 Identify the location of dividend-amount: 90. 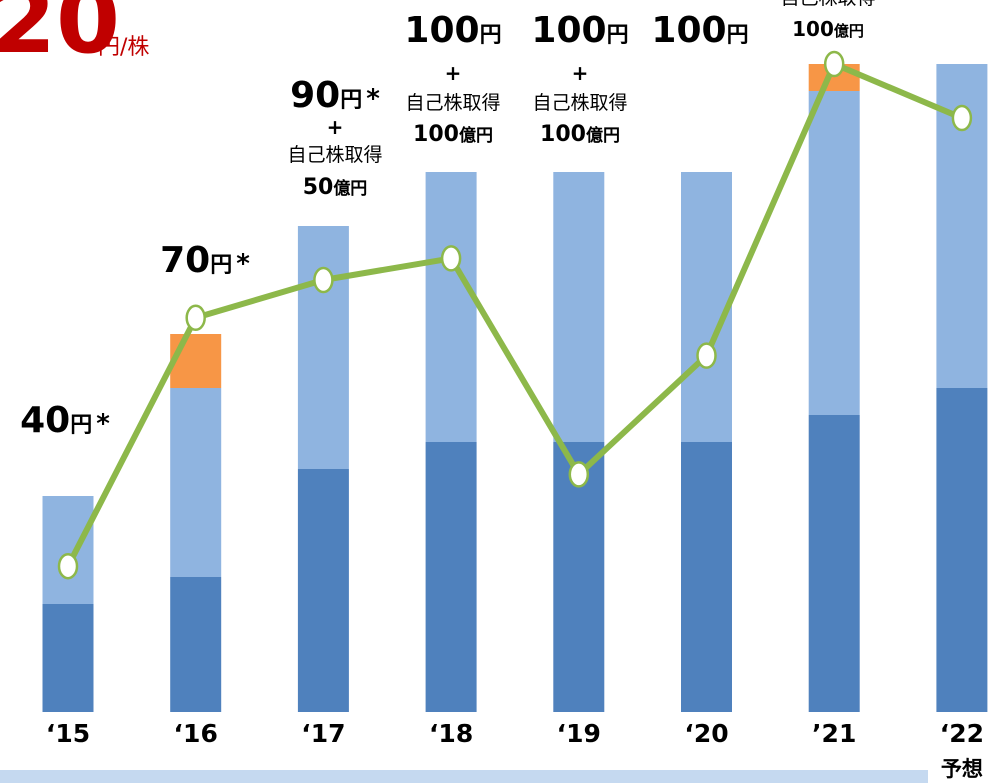
(315, 95).